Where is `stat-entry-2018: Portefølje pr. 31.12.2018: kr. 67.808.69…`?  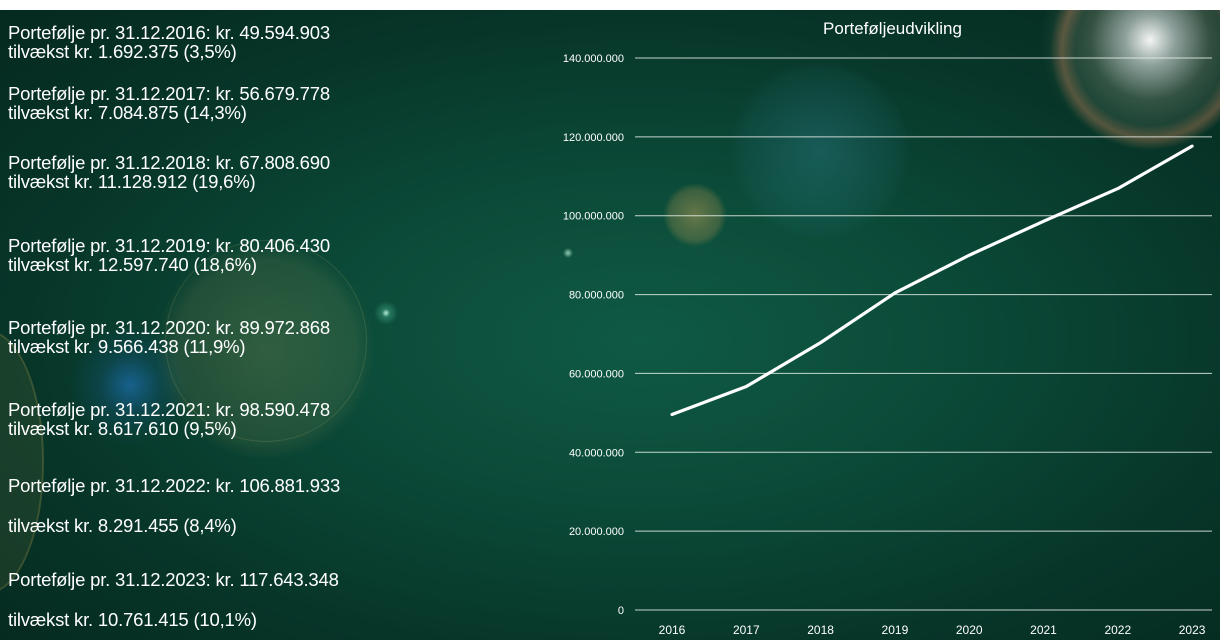
stat-entry-2018: Portefølje pr. 31.12.2018: kr. 67.808.69… is located at coordinates (169, 172).